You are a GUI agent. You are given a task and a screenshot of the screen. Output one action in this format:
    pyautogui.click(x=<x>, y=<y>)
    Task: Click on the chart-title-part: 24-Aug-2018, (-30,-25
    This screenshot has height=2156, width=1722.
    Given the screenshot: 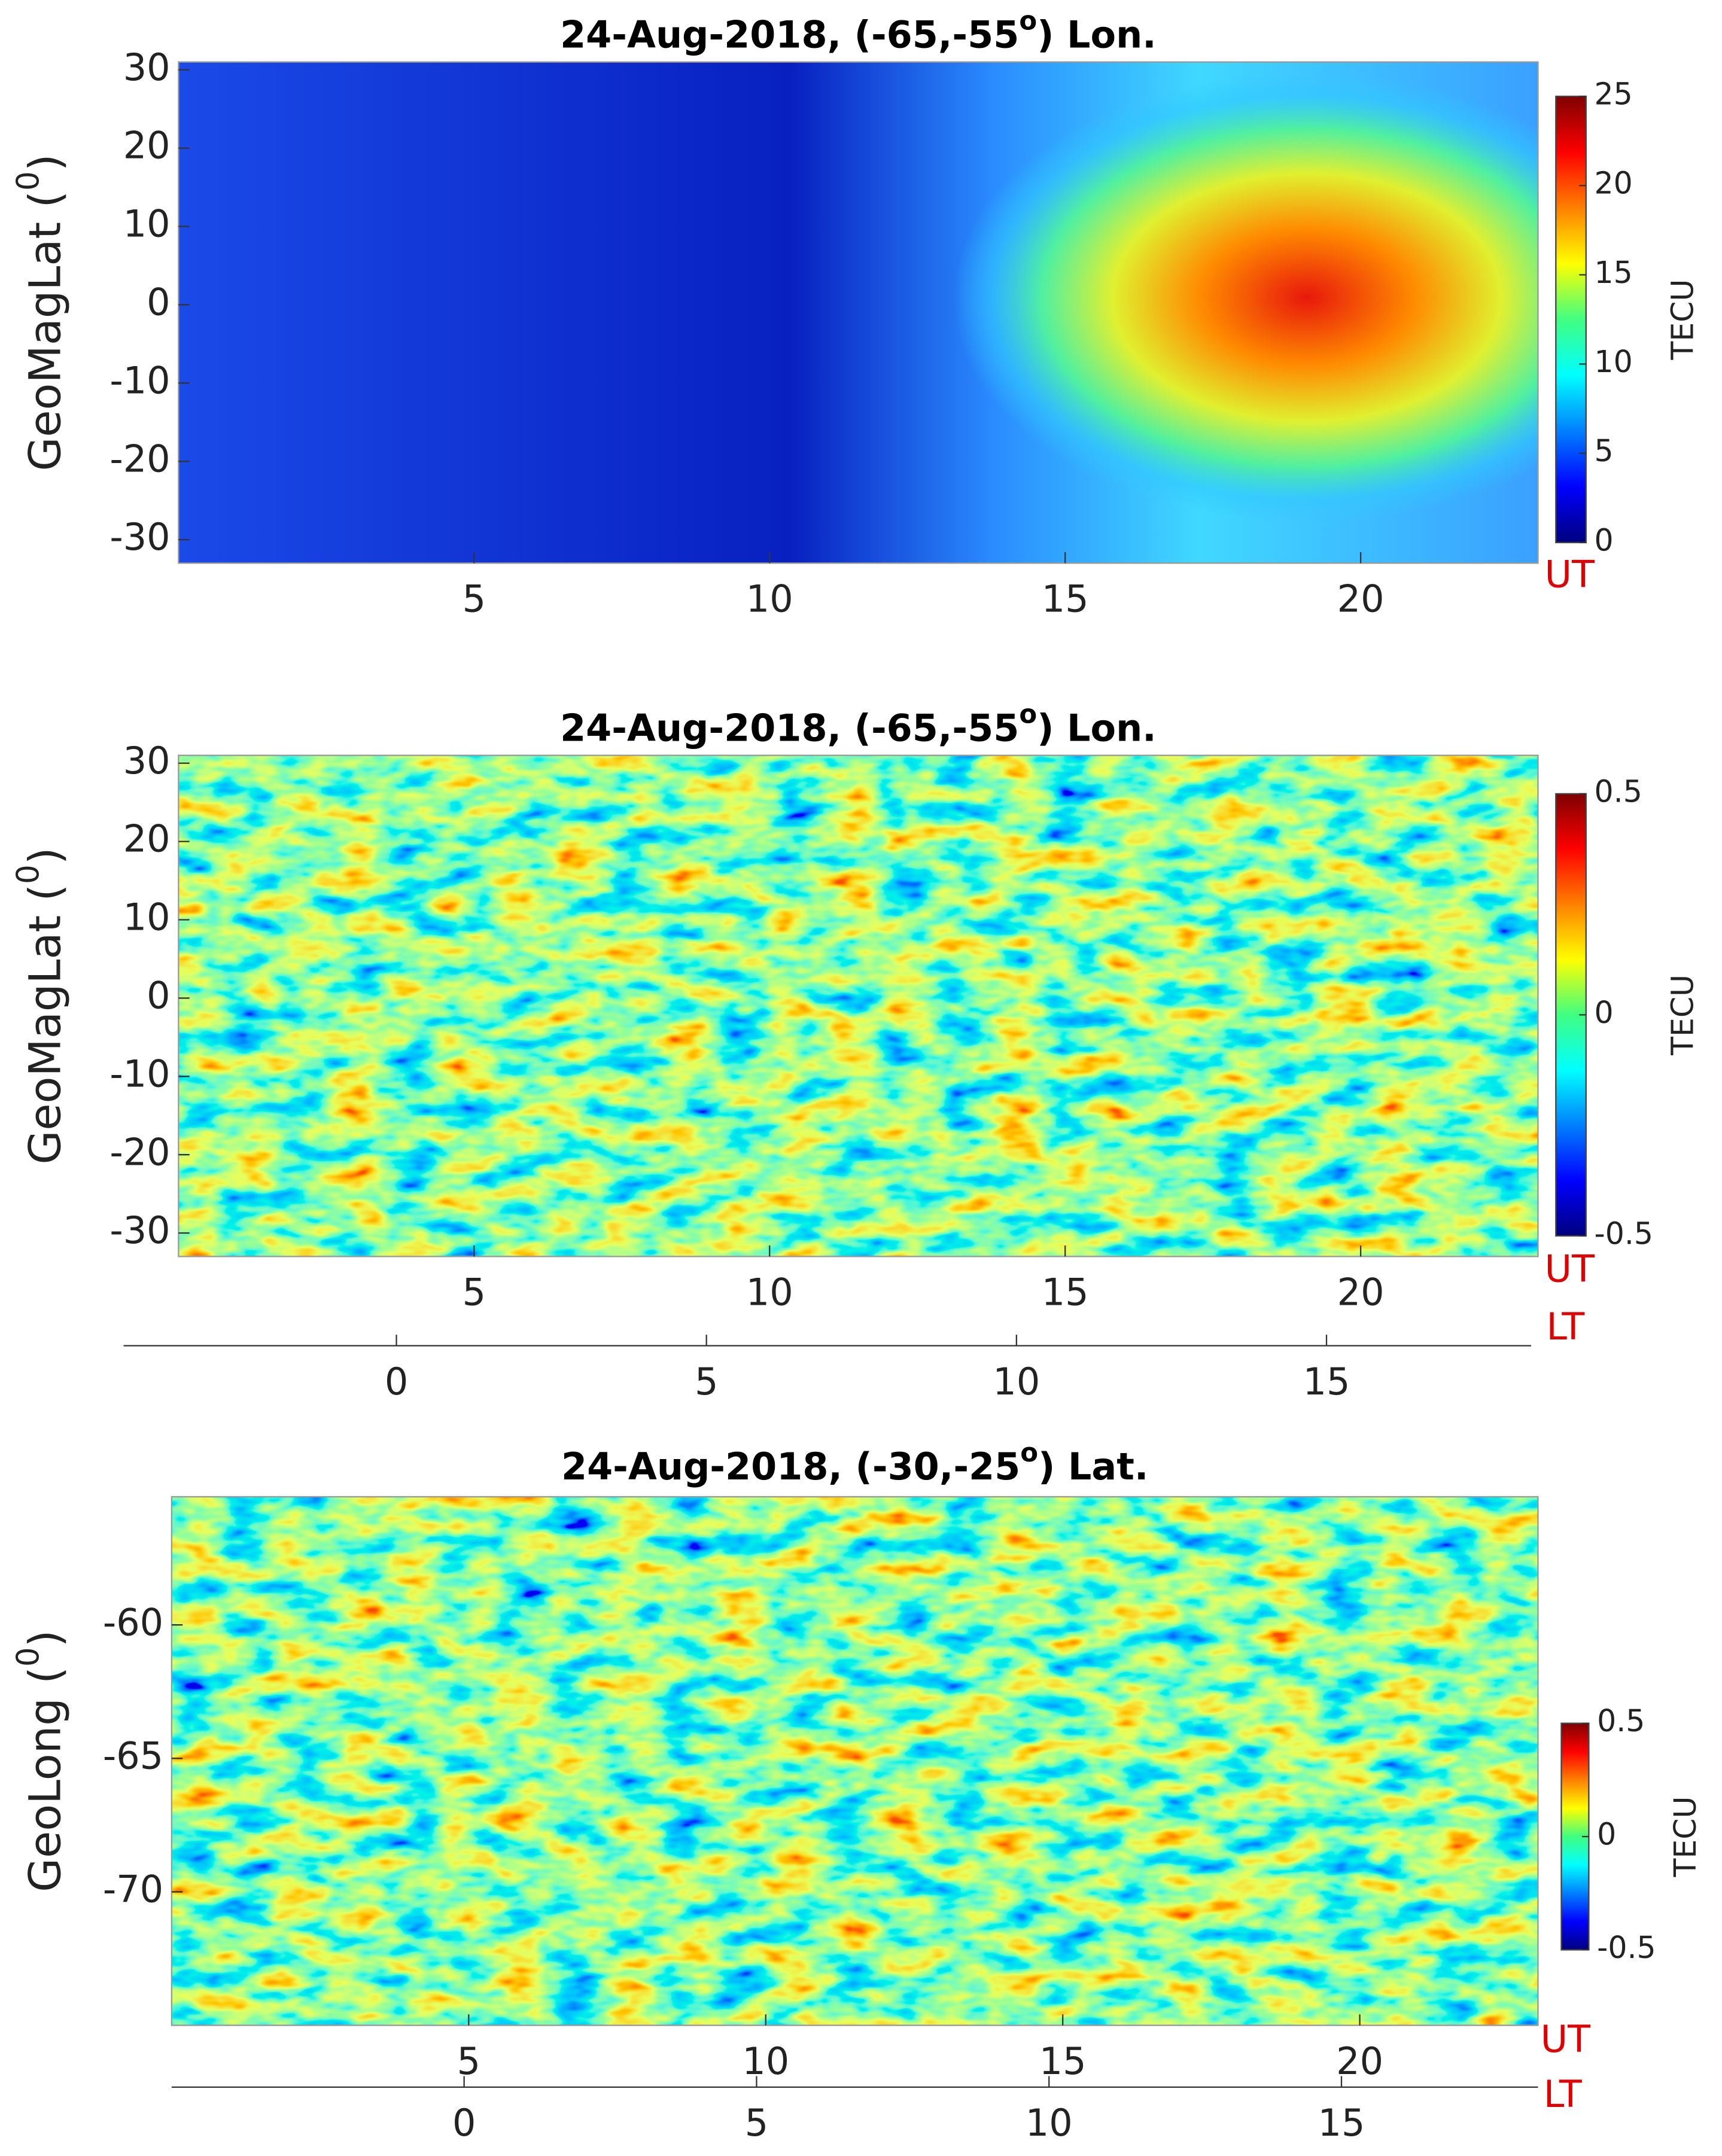 What is the action you would take?
    pyautogui.click(x=790, y=1466)
    